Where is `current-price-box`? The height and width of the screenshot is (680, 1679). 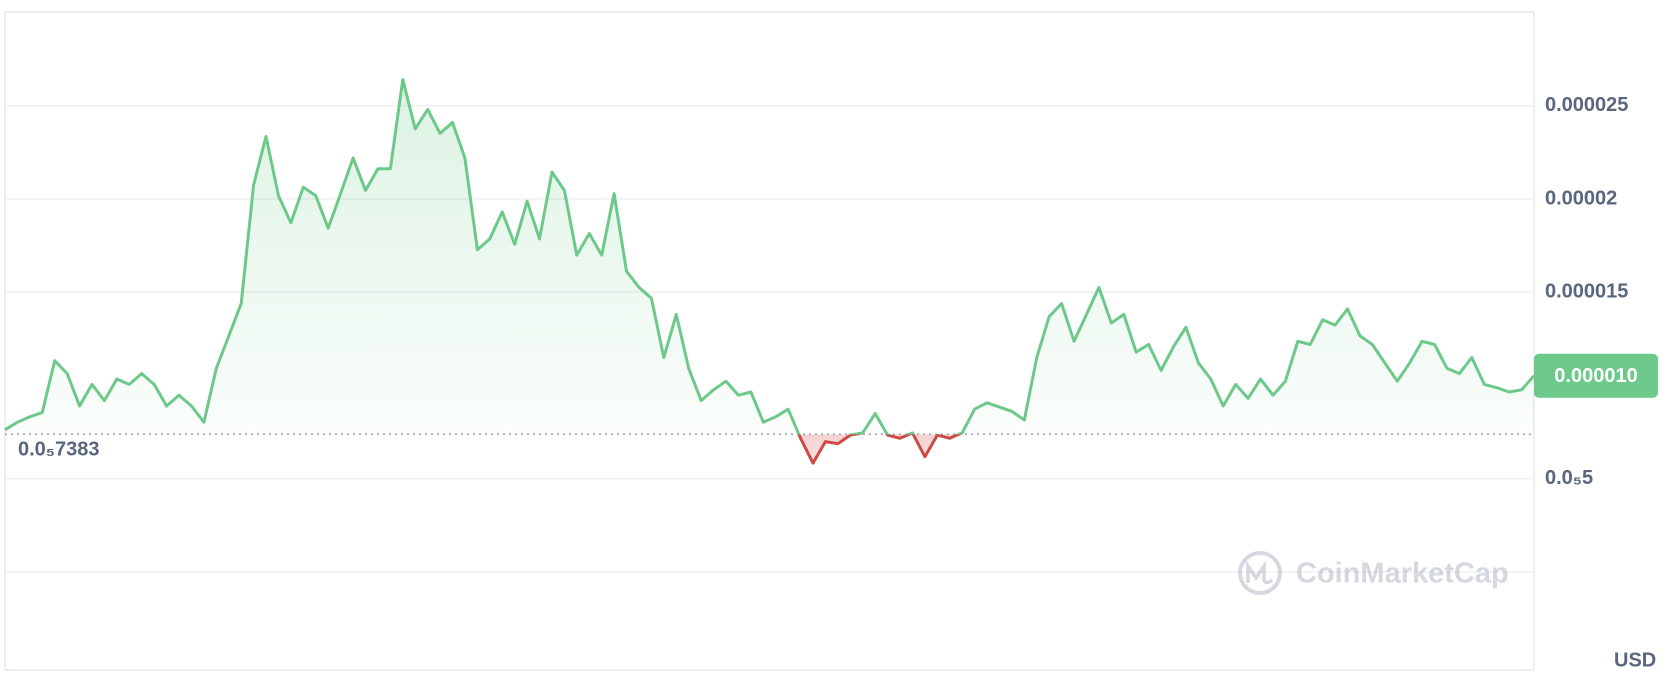
current-price-box is located at coordinates (1596, 375).